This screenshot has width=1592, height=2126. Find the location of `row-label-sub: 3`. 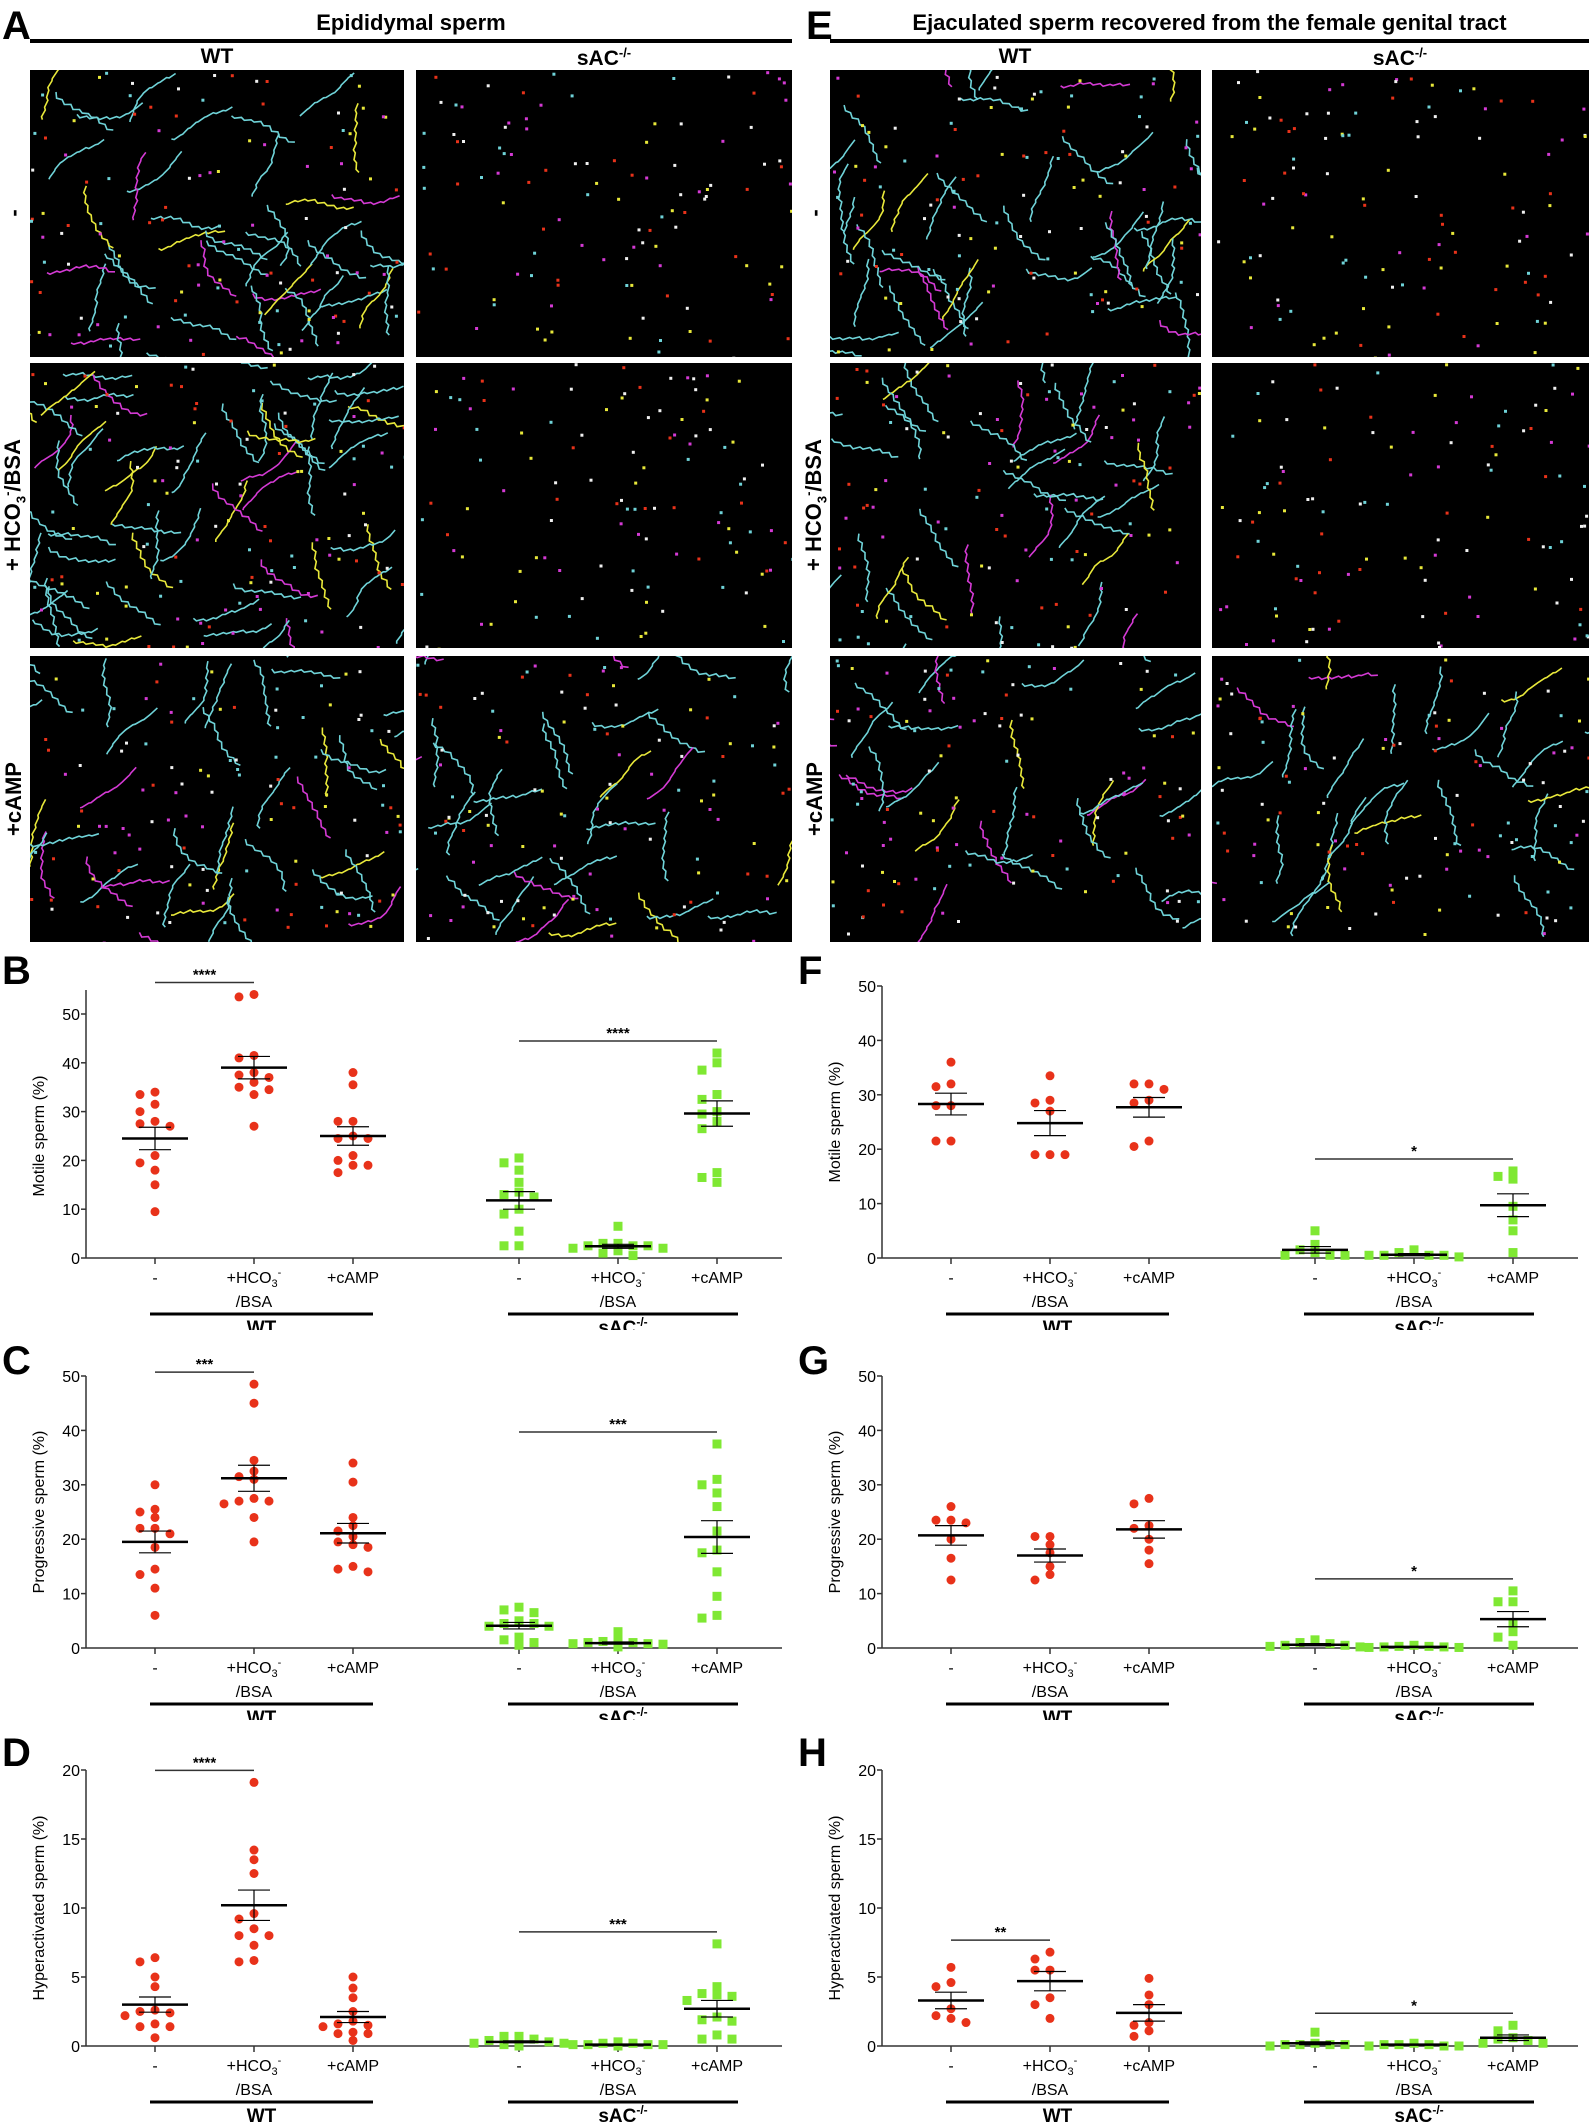

row-label-sub: 3 is located at coordinates (822, 499).